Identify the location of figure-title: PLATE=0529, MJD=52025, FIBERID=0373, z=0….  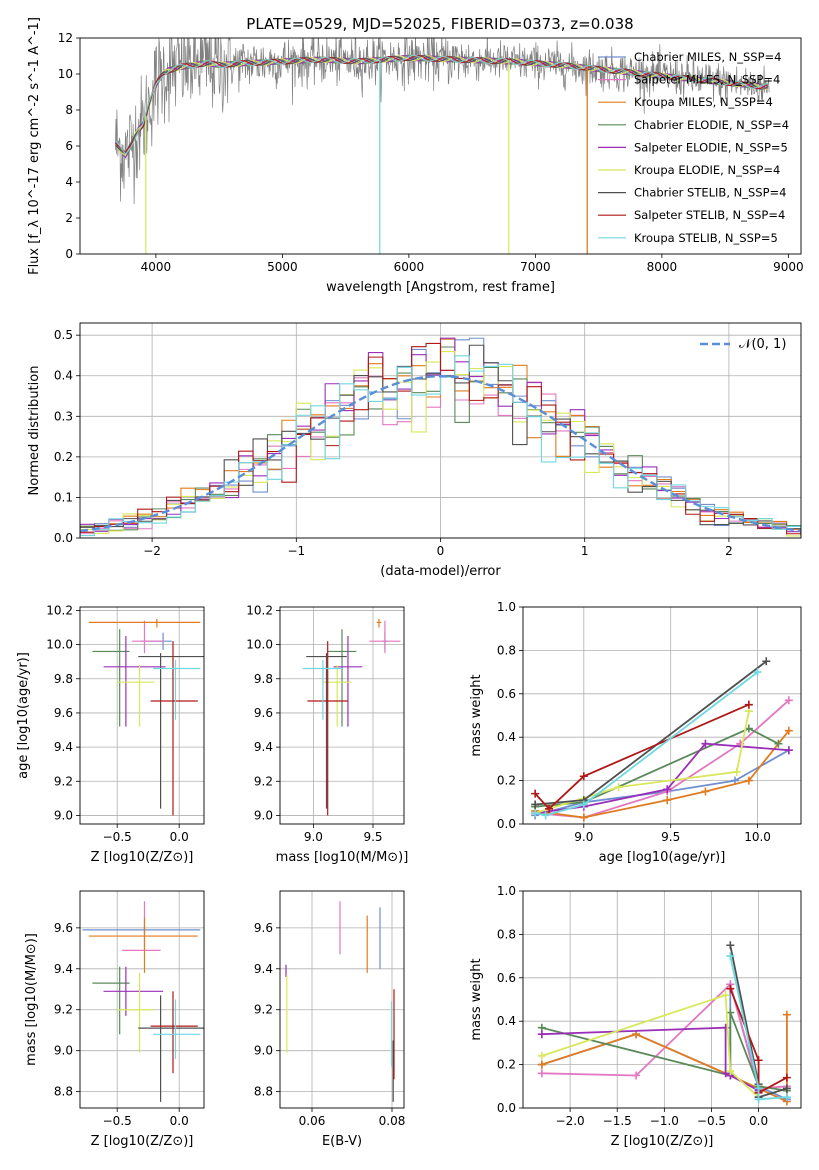
(439, 24).